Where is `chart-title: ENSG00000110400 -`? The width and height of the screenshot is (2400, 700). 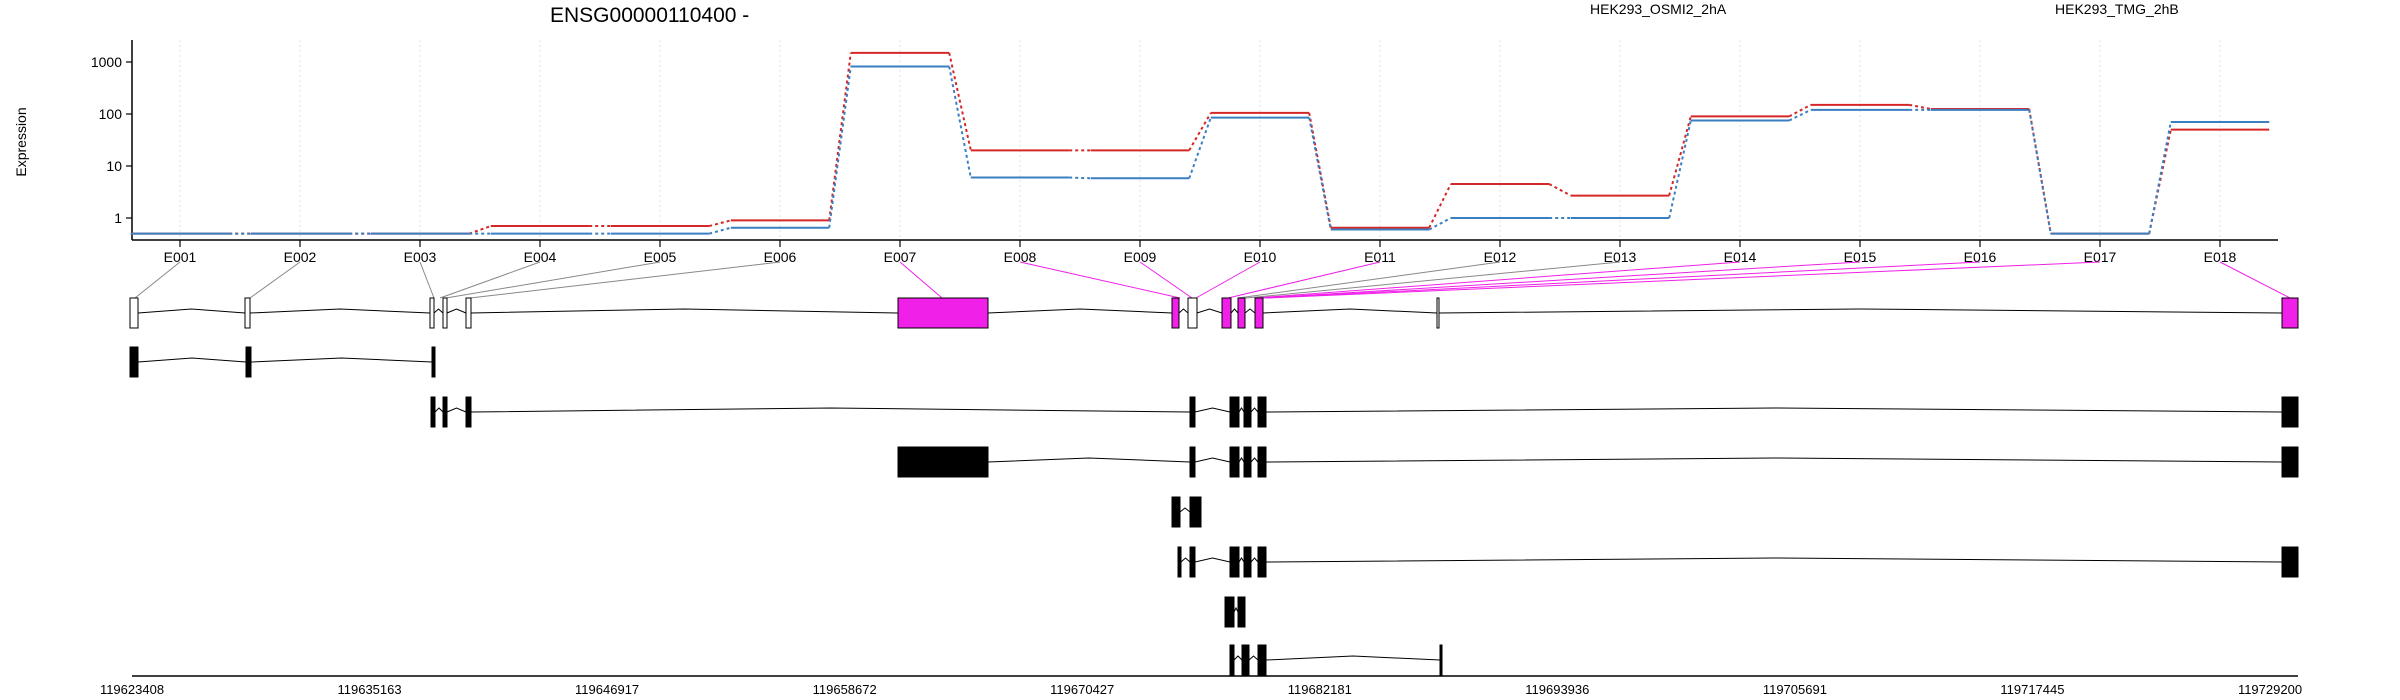
chart-title: ENSG00000110400 - is located at coordinates (649, 15).